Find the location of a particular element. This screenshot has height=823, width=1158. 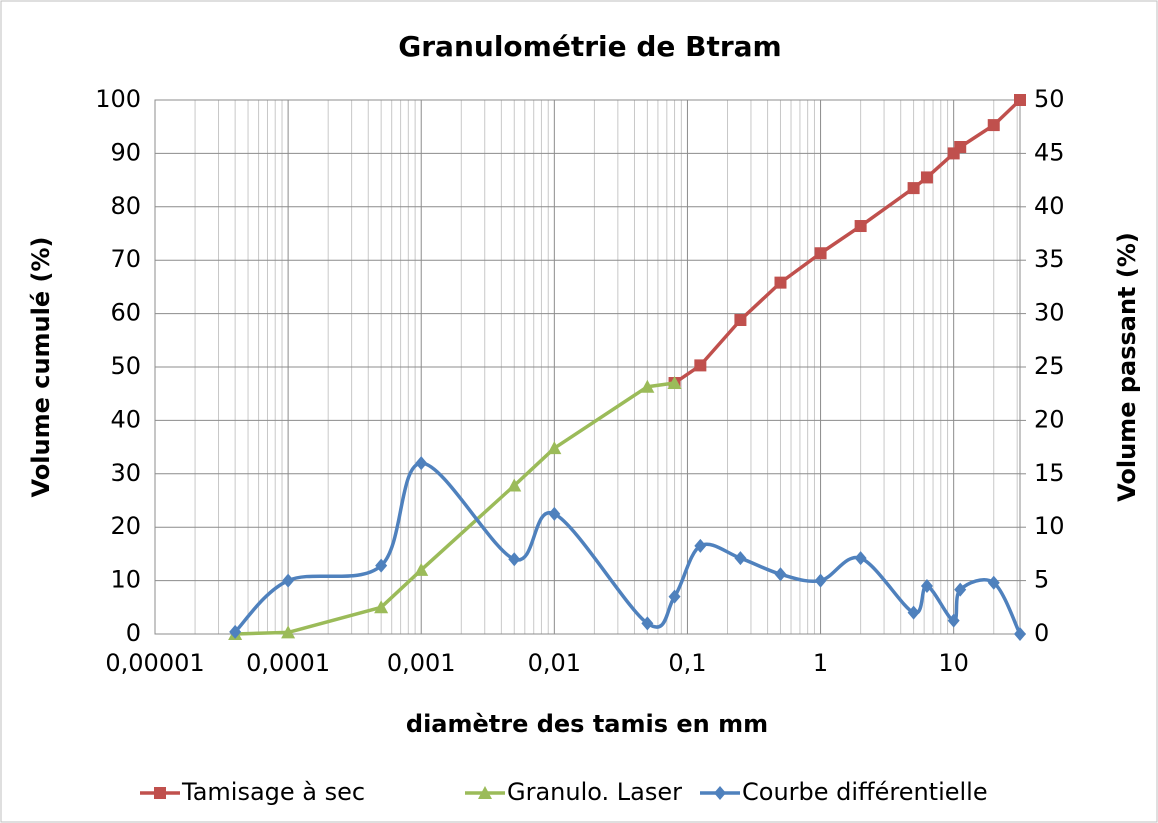

y-tick-label: 10 is located at coordinates (125, 580).